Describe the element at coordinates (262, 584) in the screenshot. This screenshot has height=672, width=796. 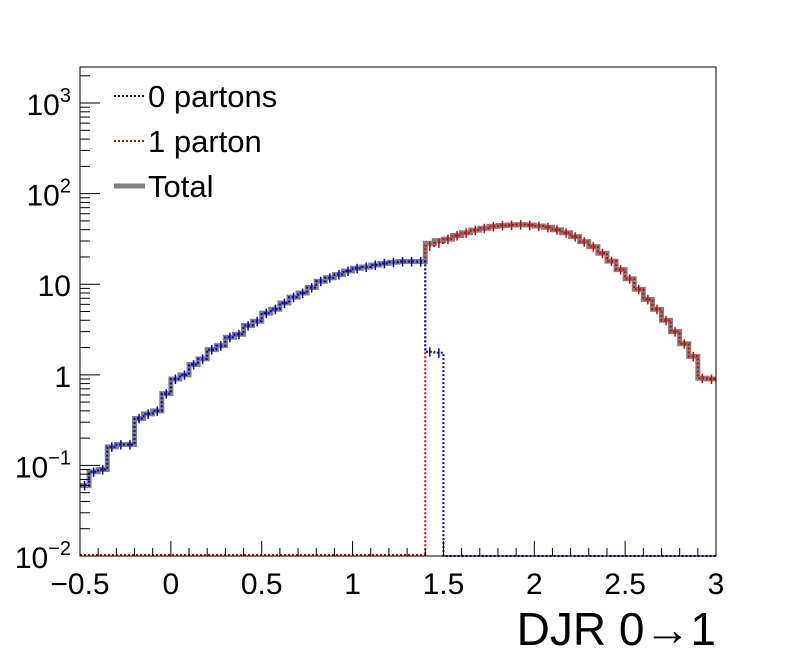
I see `x-tick-label: 0.5` at that location.